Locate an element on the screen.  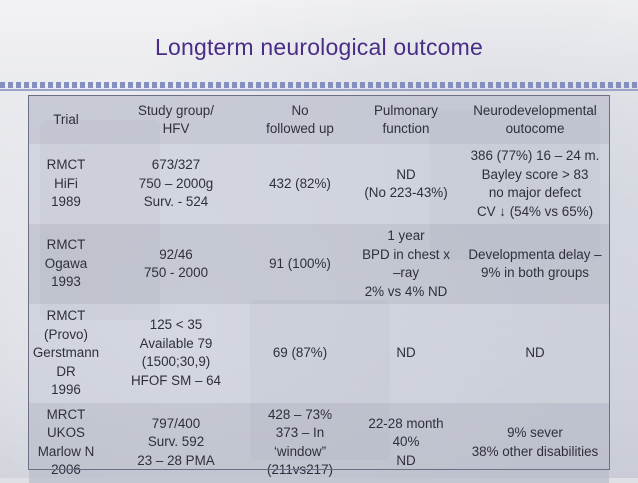
cell-line: outocome is located at coordinates (535, 128).